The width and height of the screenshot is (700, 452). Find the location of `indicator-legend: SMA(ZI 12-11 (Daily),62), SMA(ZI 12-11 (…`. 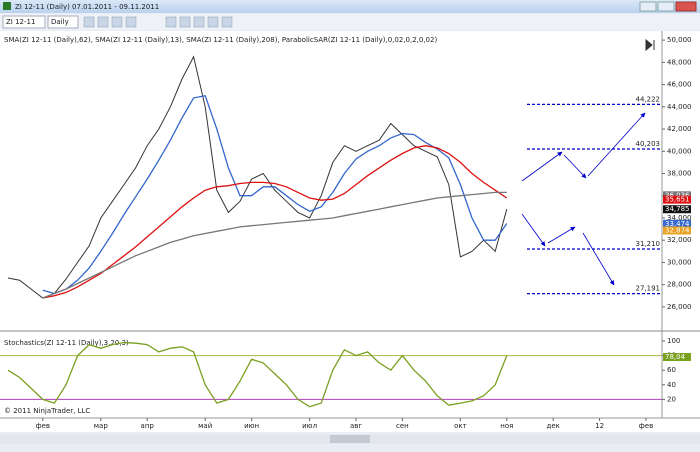

indicator-legend: SMA(ZI 12-11 (Daily),62), SMA(ZI 12-11 (… is located at coordinates (220, 40).